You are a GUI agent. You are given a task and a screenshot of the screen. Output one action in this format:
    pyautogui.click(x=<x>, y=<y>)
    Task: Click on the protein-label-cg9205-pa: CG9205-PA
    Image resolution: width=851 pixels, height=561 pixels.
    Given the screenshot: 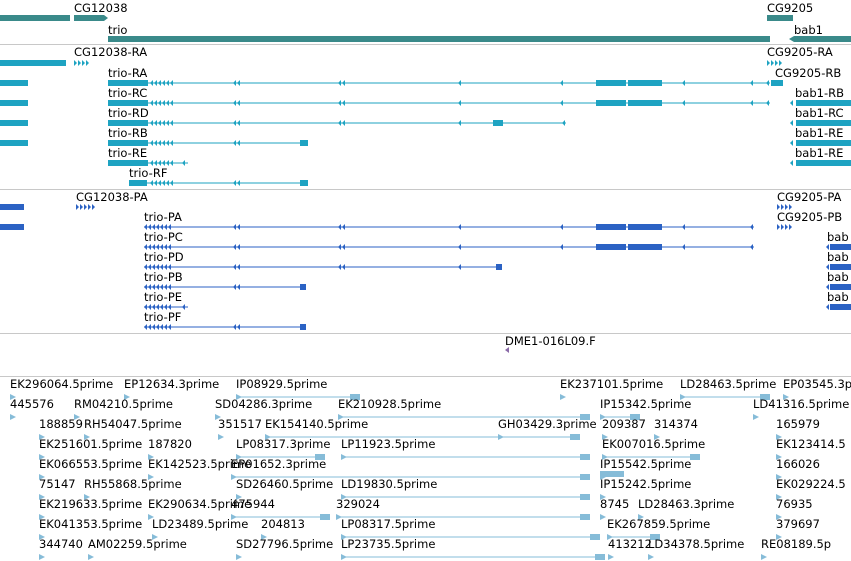 What is the action you would take?
    pyautogui.click(x=809, y=197)
    